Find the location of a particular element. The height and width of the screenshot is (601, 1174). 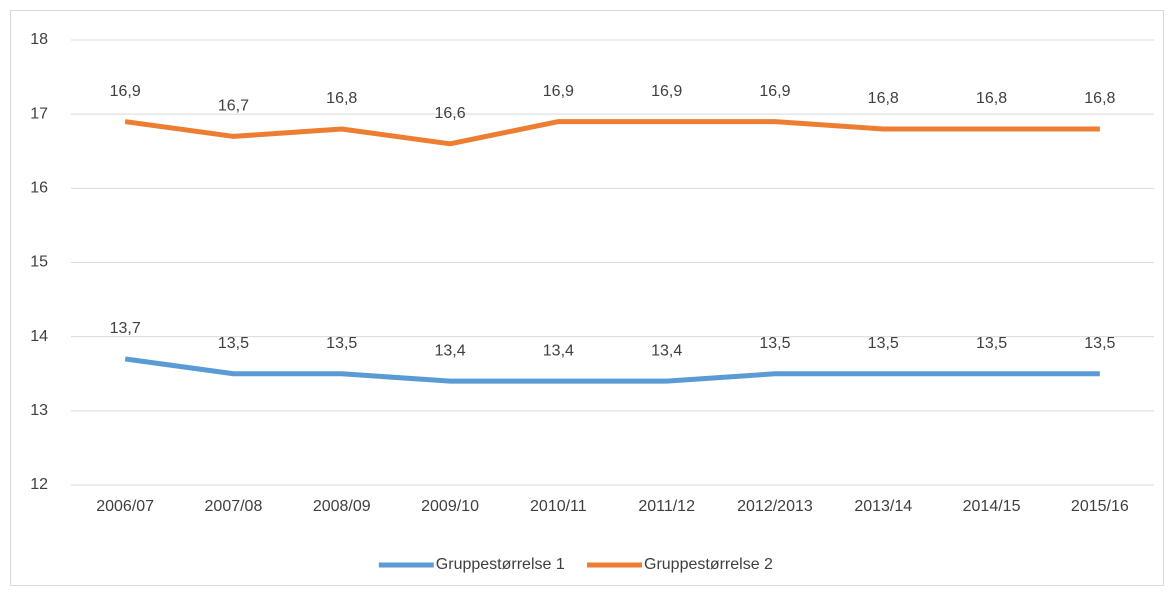

data-label: 16,7 is located at coordinates (233, 106).